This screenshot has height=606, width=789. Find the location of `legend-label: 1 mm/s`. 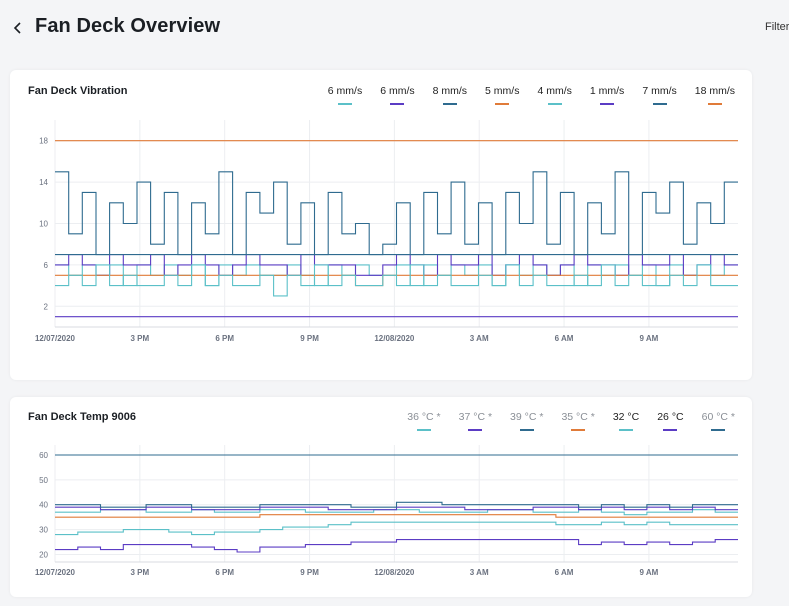

legend-label: 1 mm/s is located at coordinates (607, 91).